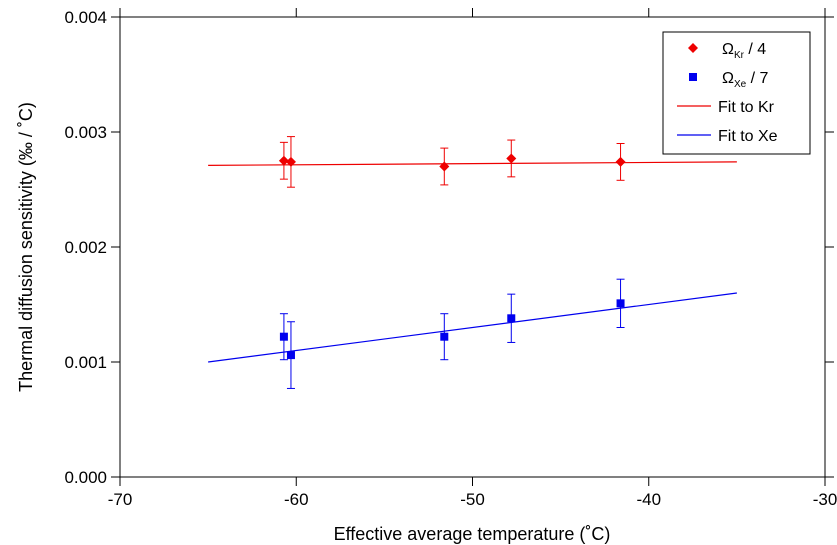 The image size is (837, 545). What do you see at coordinates (693, 48) in the screenshot?
I see `legend-marker-diamond` at bounding box center [693, 48].